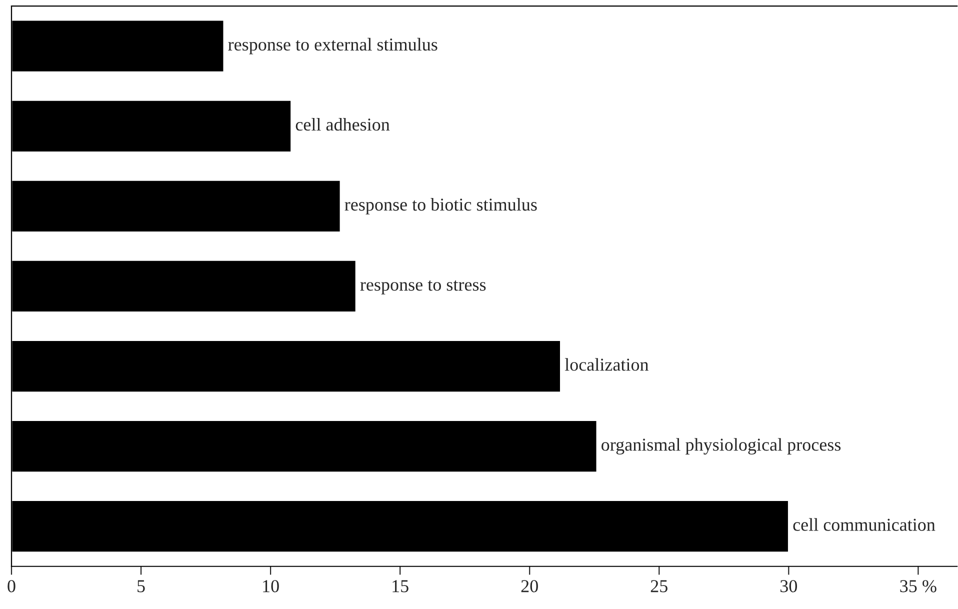  What do you see at coordinates (721, 446) in the screenshot?
I see `y-tick-label: organismal physiological process` at bounding box center [721, 446].